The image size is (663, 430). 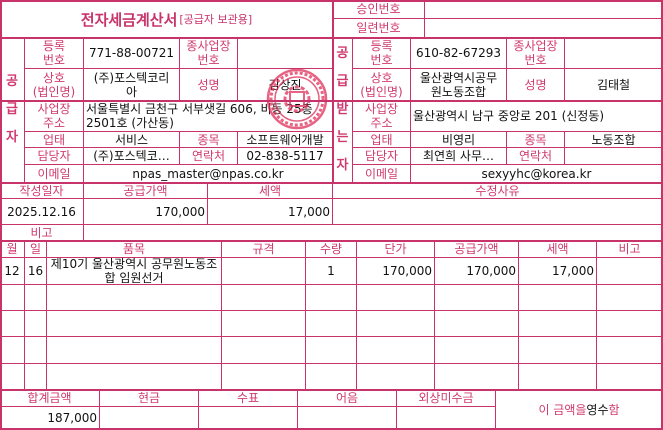 I want to click on item-row-1-day, so click(x=36, y=298).